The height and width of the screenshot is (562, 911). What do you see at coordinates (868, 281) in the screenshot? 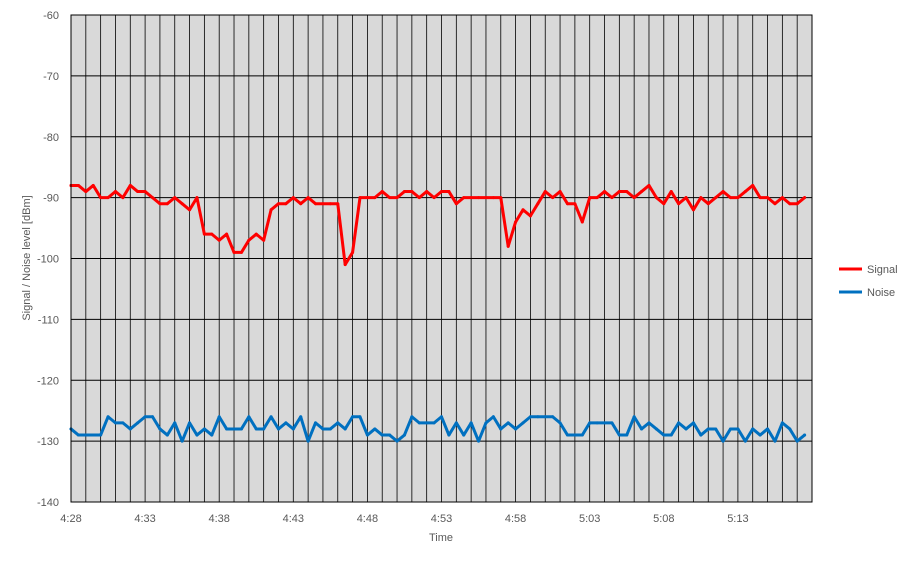
I see `legend: Signal Noise` at bounding box center [868, 281].